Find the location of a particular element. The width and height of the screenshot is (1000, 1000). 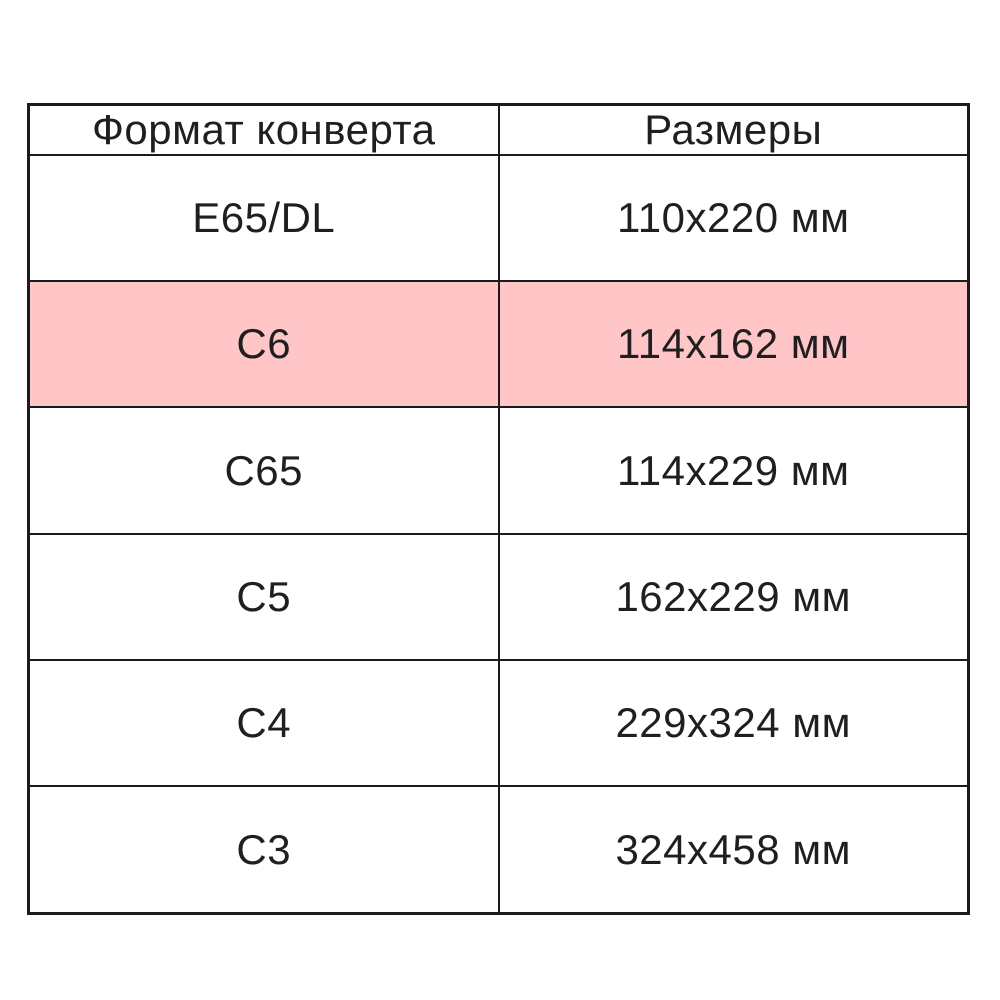

size-cell: 110x220 мм is located at coordinates (733, 218).